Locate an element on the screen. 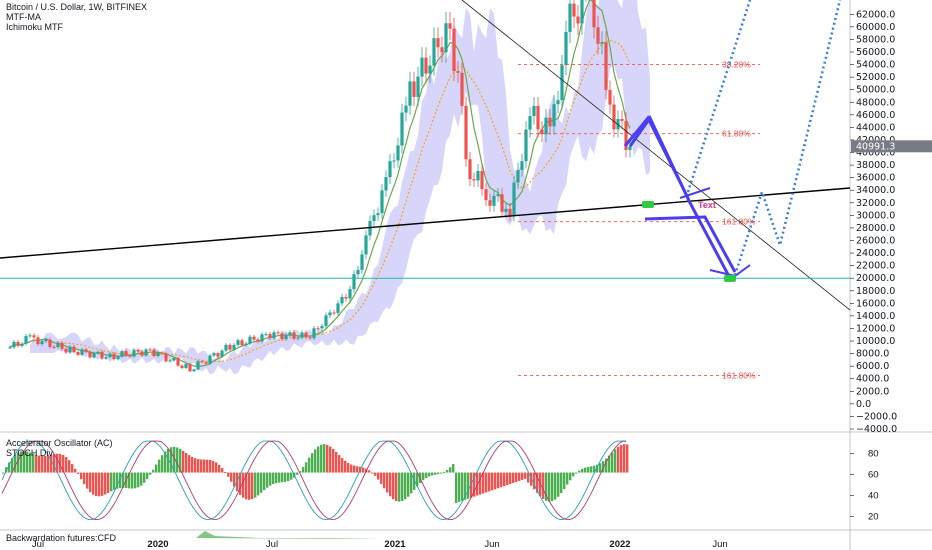  price-tick-label: 46000.0 is located at coordinates (875, 115).